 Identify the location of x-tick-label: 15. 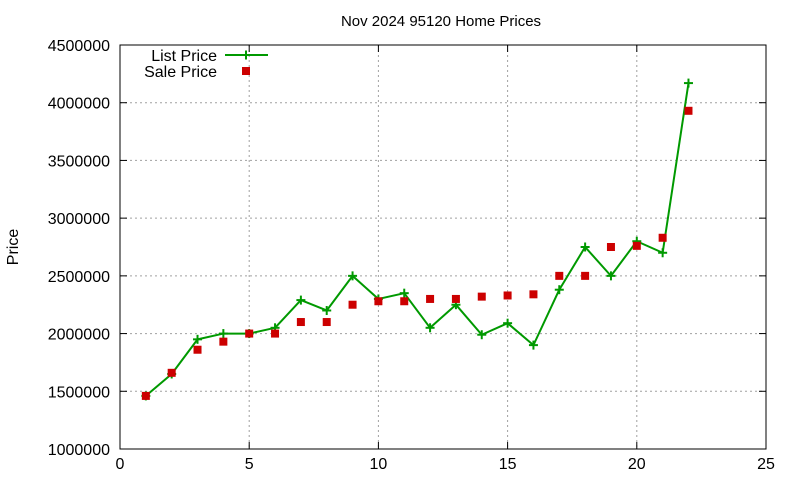
(508, 464).